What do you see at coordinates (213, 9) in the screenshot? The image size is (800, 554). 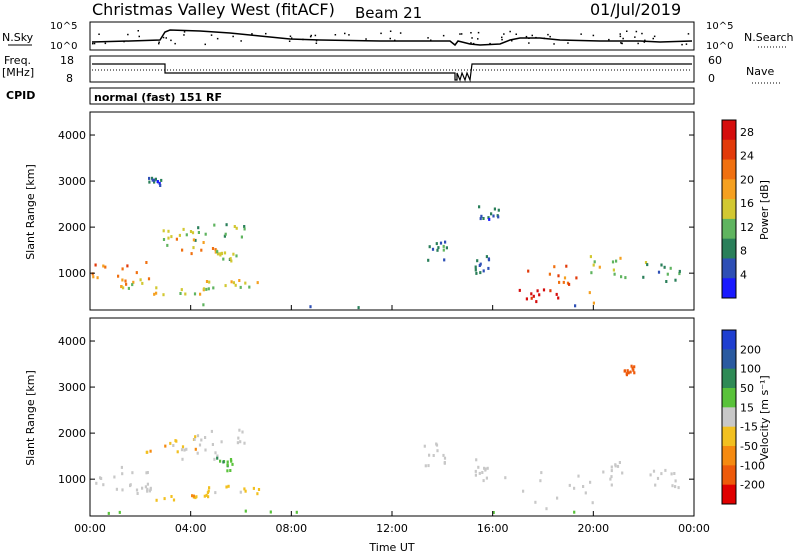 I see `station-title: Christmas Valley West (fitACF)` at bounding box center [213, 9].